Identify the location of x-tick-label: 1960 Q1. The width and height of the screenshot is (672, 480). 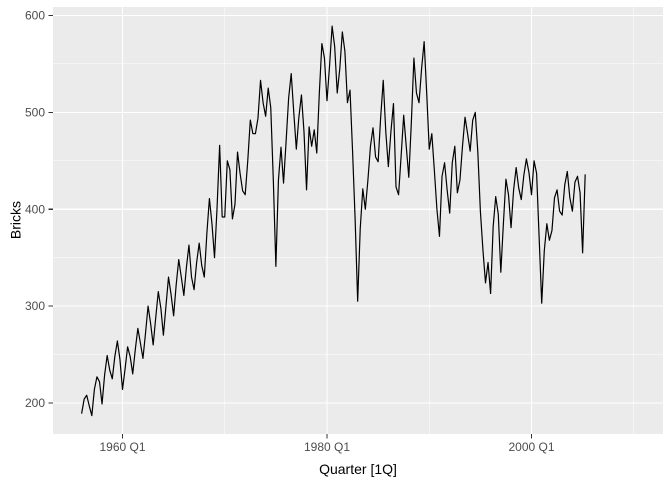
(122, 447).